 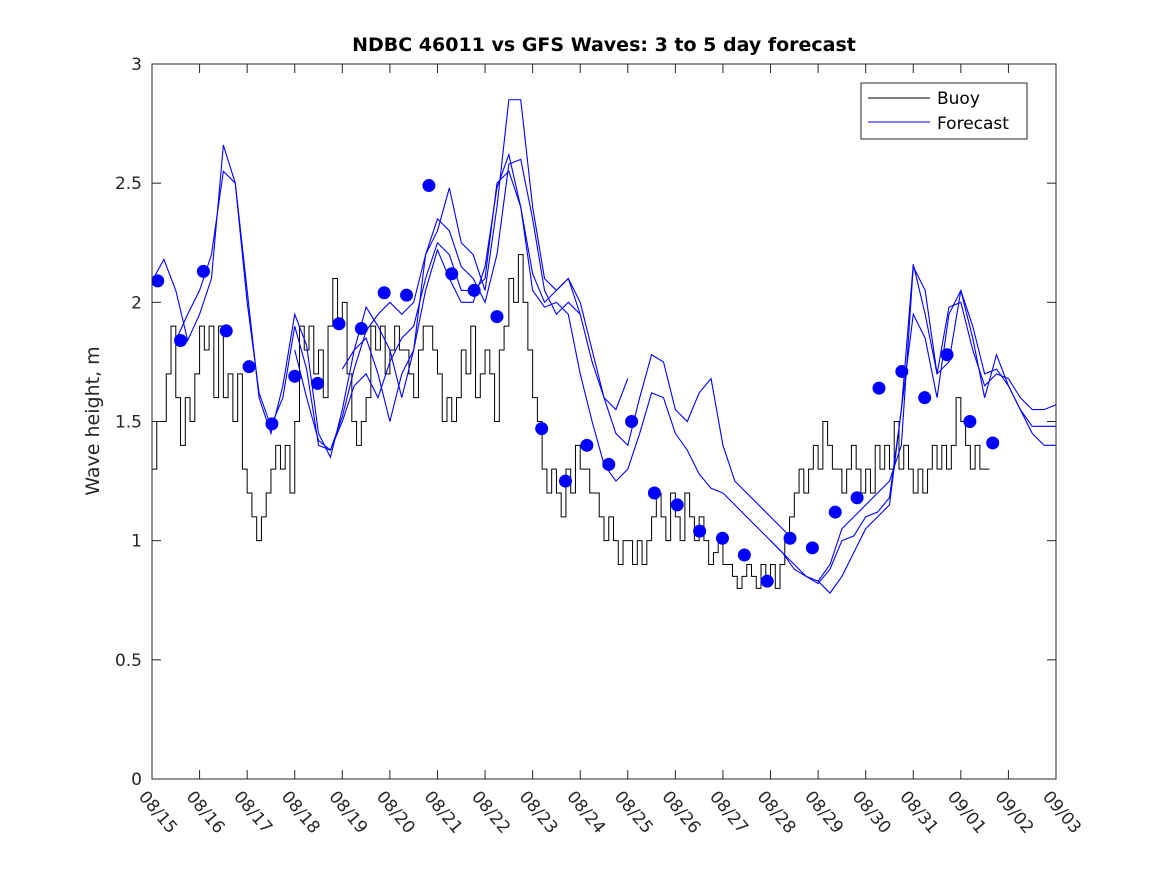 I want to click on y-tick-label: 2.5, so click(x=128, y=184).